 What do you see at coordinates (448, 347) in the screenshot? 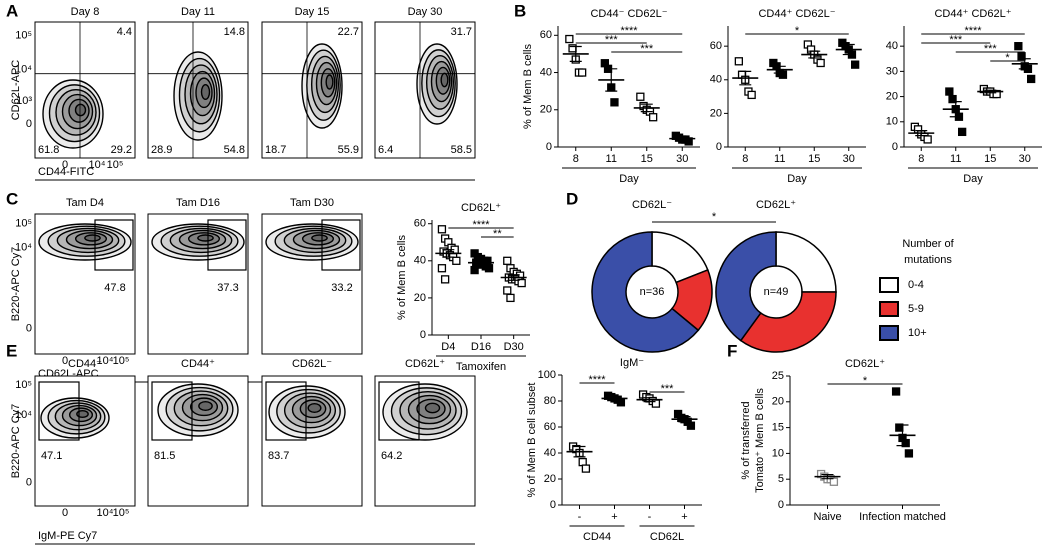
I see `x-tick-label: D4` at bounding box center [448, 347].